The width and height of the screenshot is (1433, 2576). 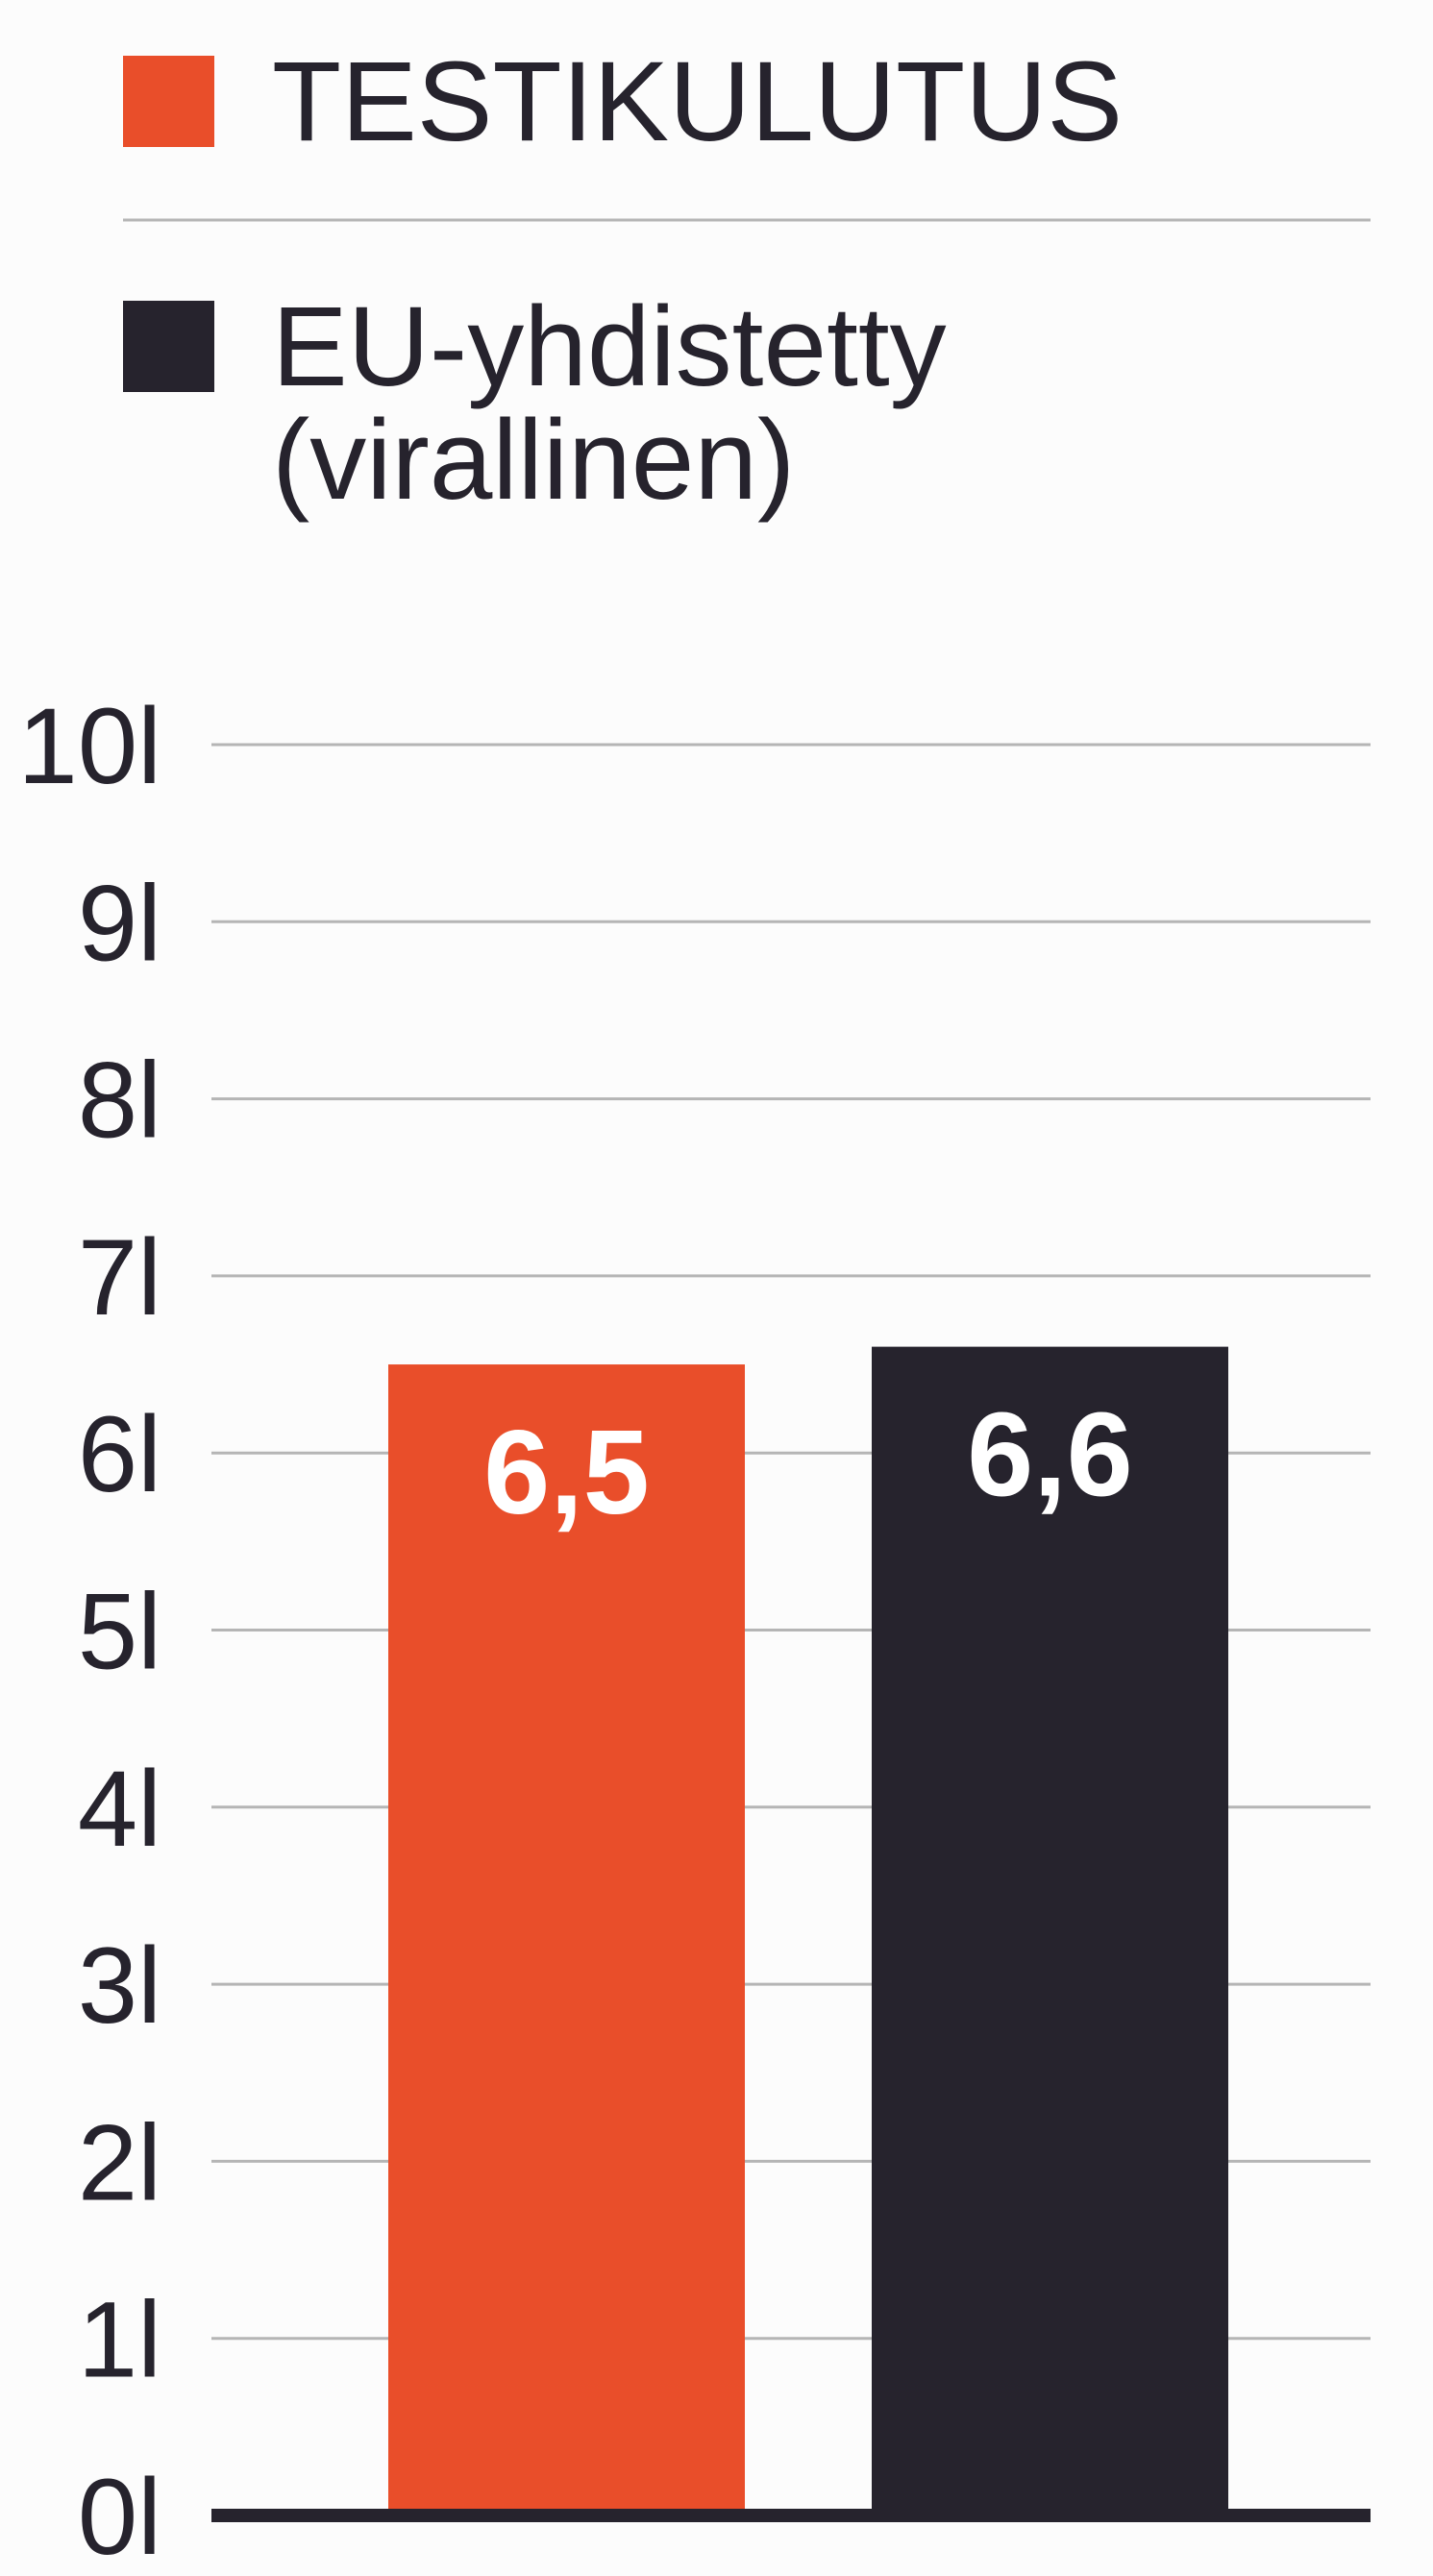 I want to click on y-axis-ticks: 0l 1l 2l 3l 4l 5l 6l 7l 8l 9l 10l, so click(x=89, y=1631).